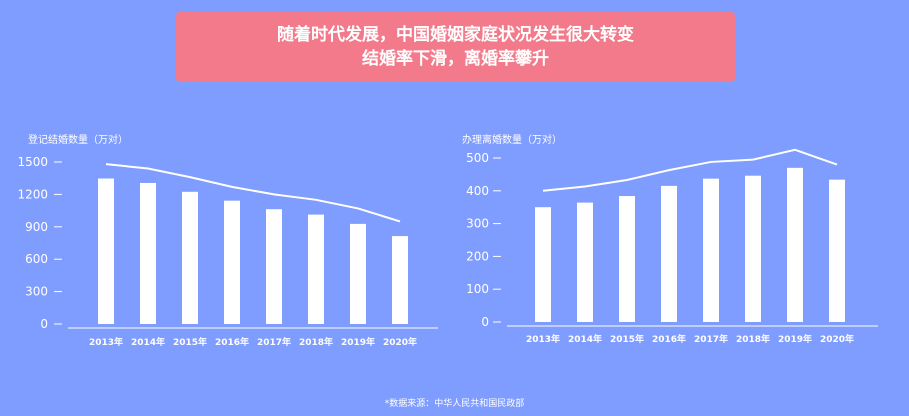  What do you see at coordinates (32, 194) in the screenshot?
I see `marriage-y-tick-label: 1200` at bounding box center [32, 194].